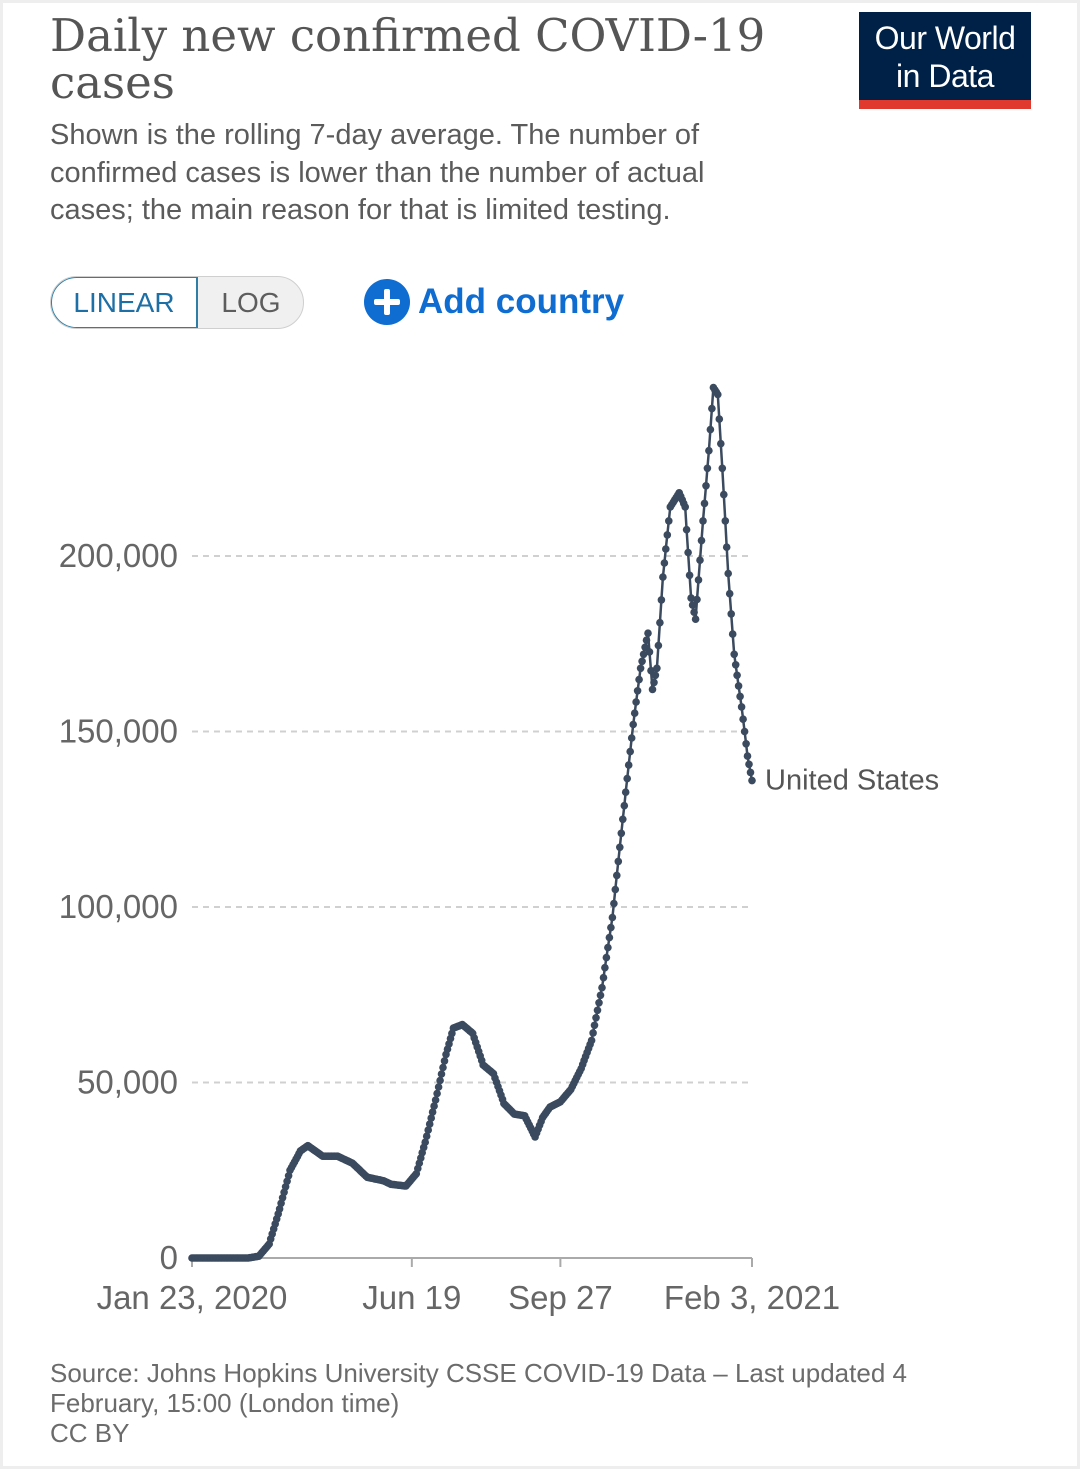 This screenshot has width=1080, height=1469. I want to click on x-tick-label: Jan 23, 2020, so click(192, 1297).